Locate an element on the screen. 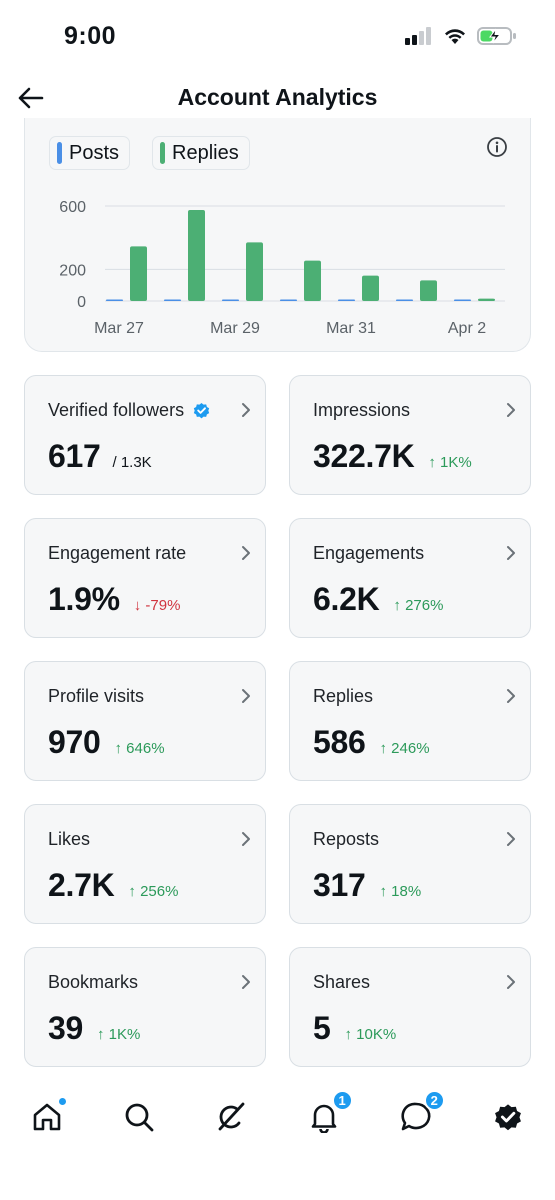 The width and height of the screenshot is (555, 1200). metric-value-row: 5 ↑ 10K% is located at coordinates (354, 1028).